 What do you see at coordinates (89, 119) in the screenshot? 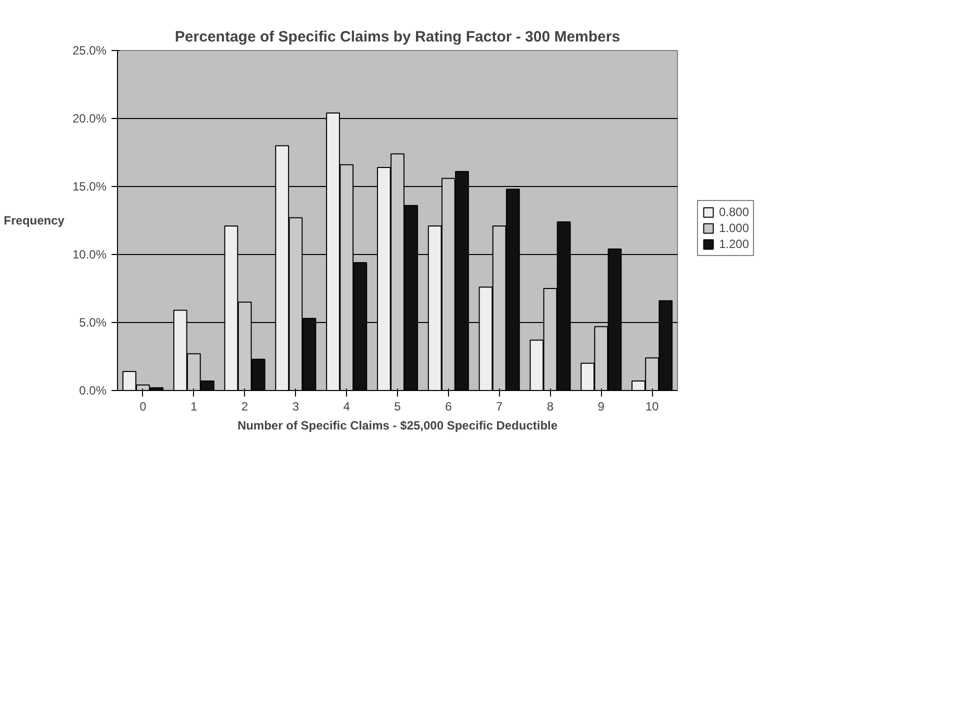
I see `y-tick-label: 20.0%` at bounding box center [89, 119].